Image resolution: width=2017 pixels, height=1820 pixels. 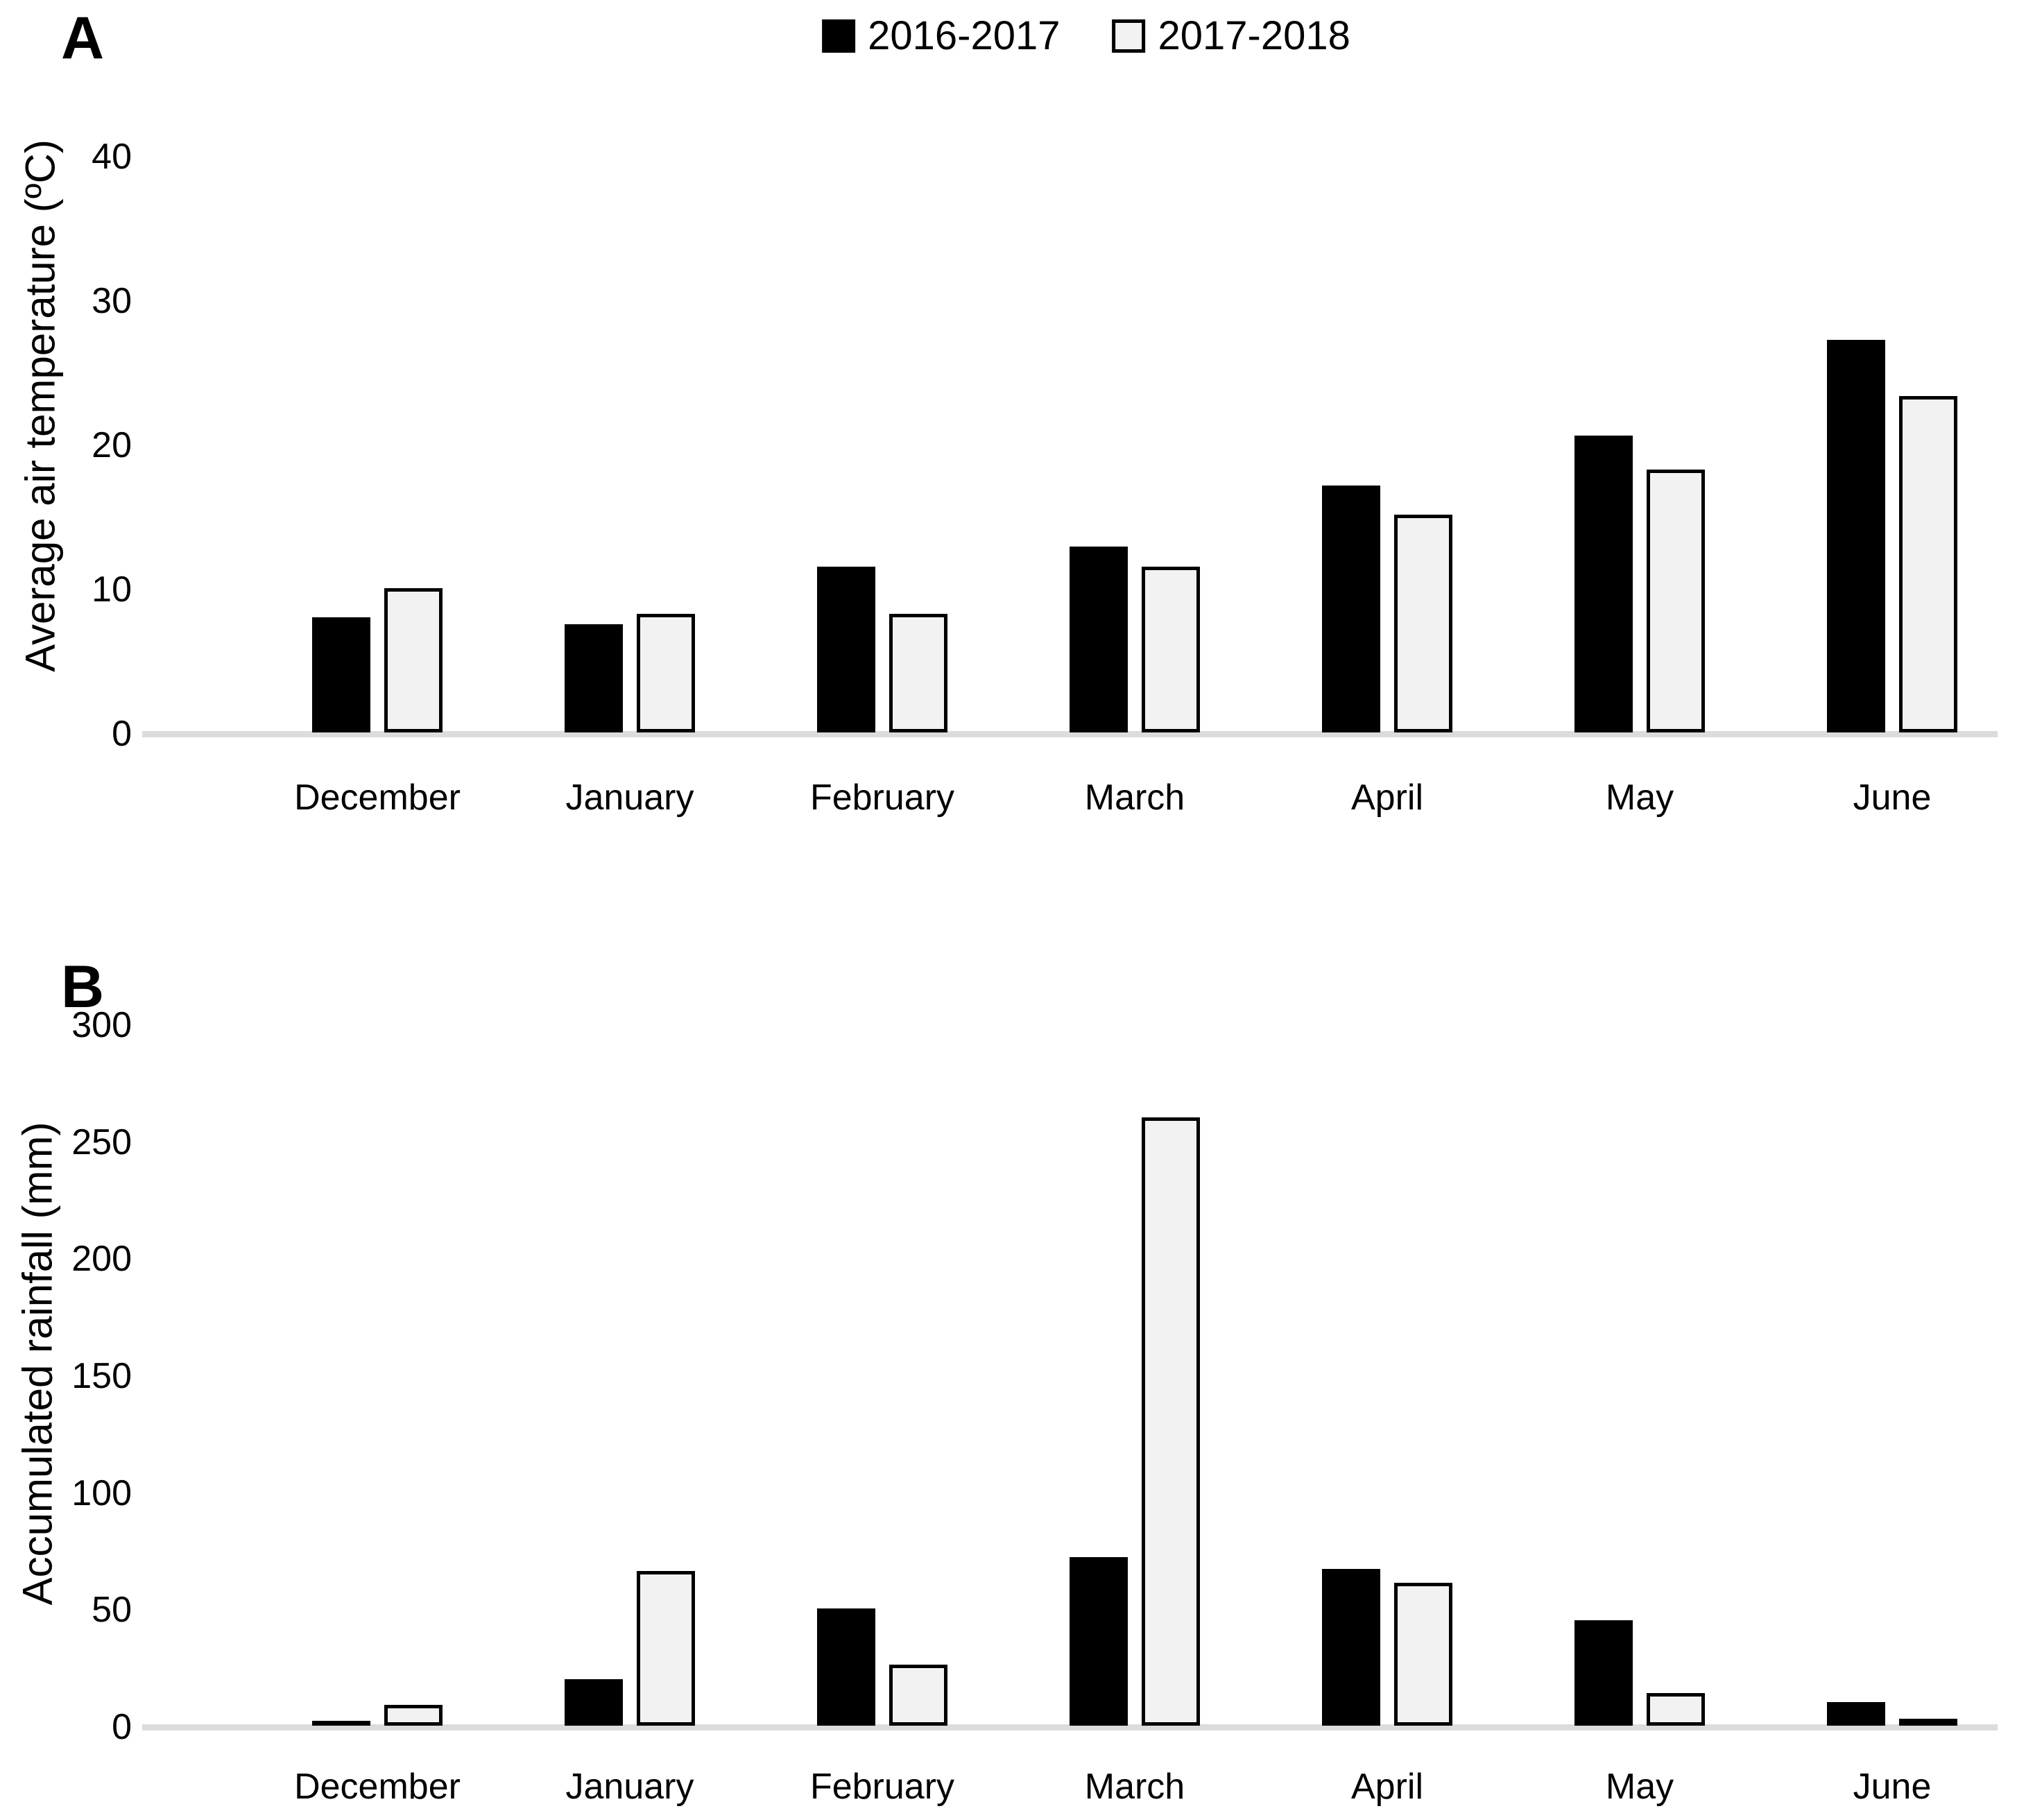 What do you see at coordinates (1639, 798) in the screenshot?
I see `x-tick-label-panelA-may: May` at bounding box center [1639, 798].